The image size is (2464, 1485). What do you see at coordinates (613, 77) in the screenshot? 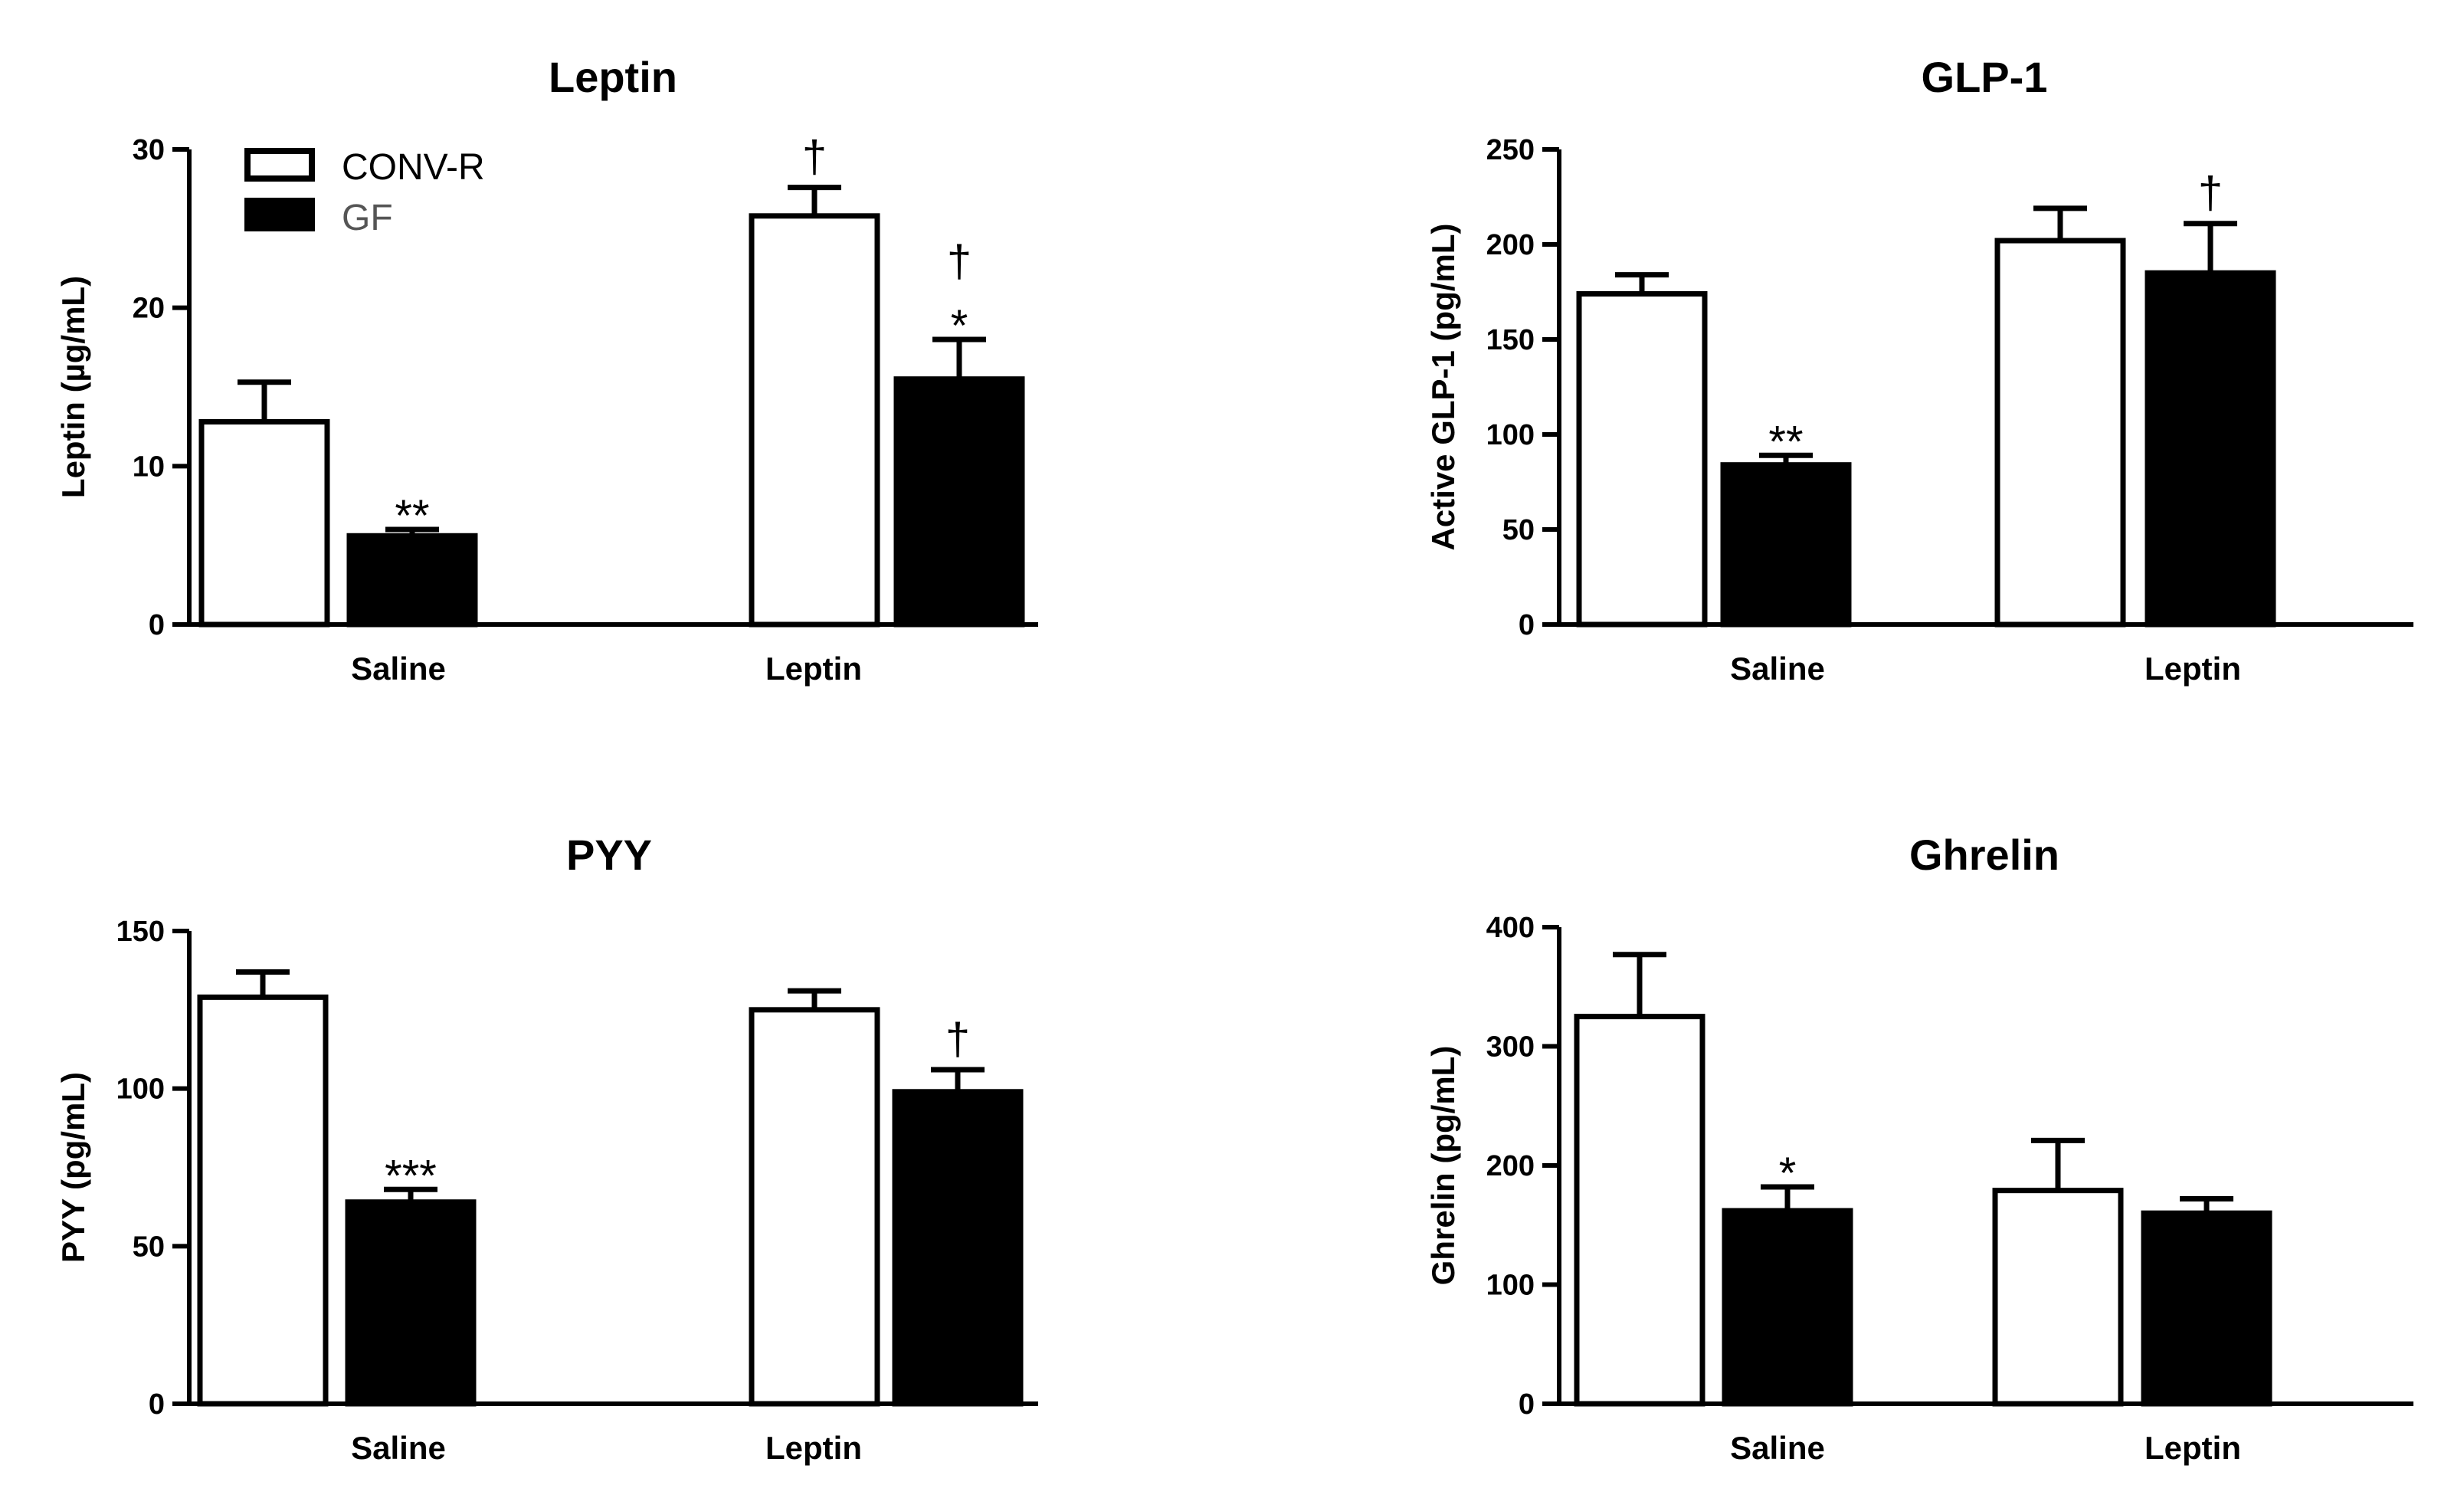
I see `chart-title: Leptin` at bounding box center [613, 77].